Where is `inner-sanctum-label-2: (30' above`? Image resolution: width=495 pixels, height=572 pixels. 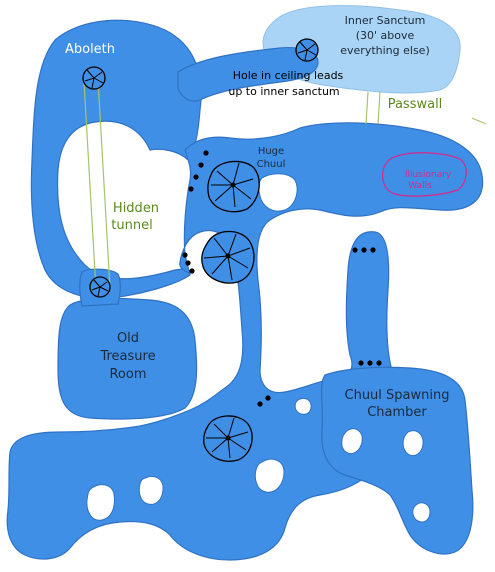
inner-sanctum-label-2: (30' above is located at coordinates (385, 35).